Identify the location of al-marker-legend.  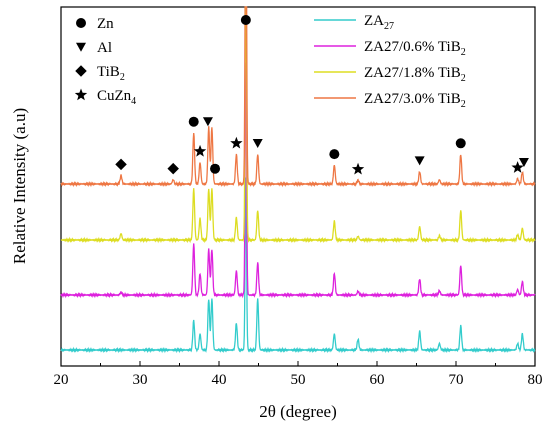
(81, 47).